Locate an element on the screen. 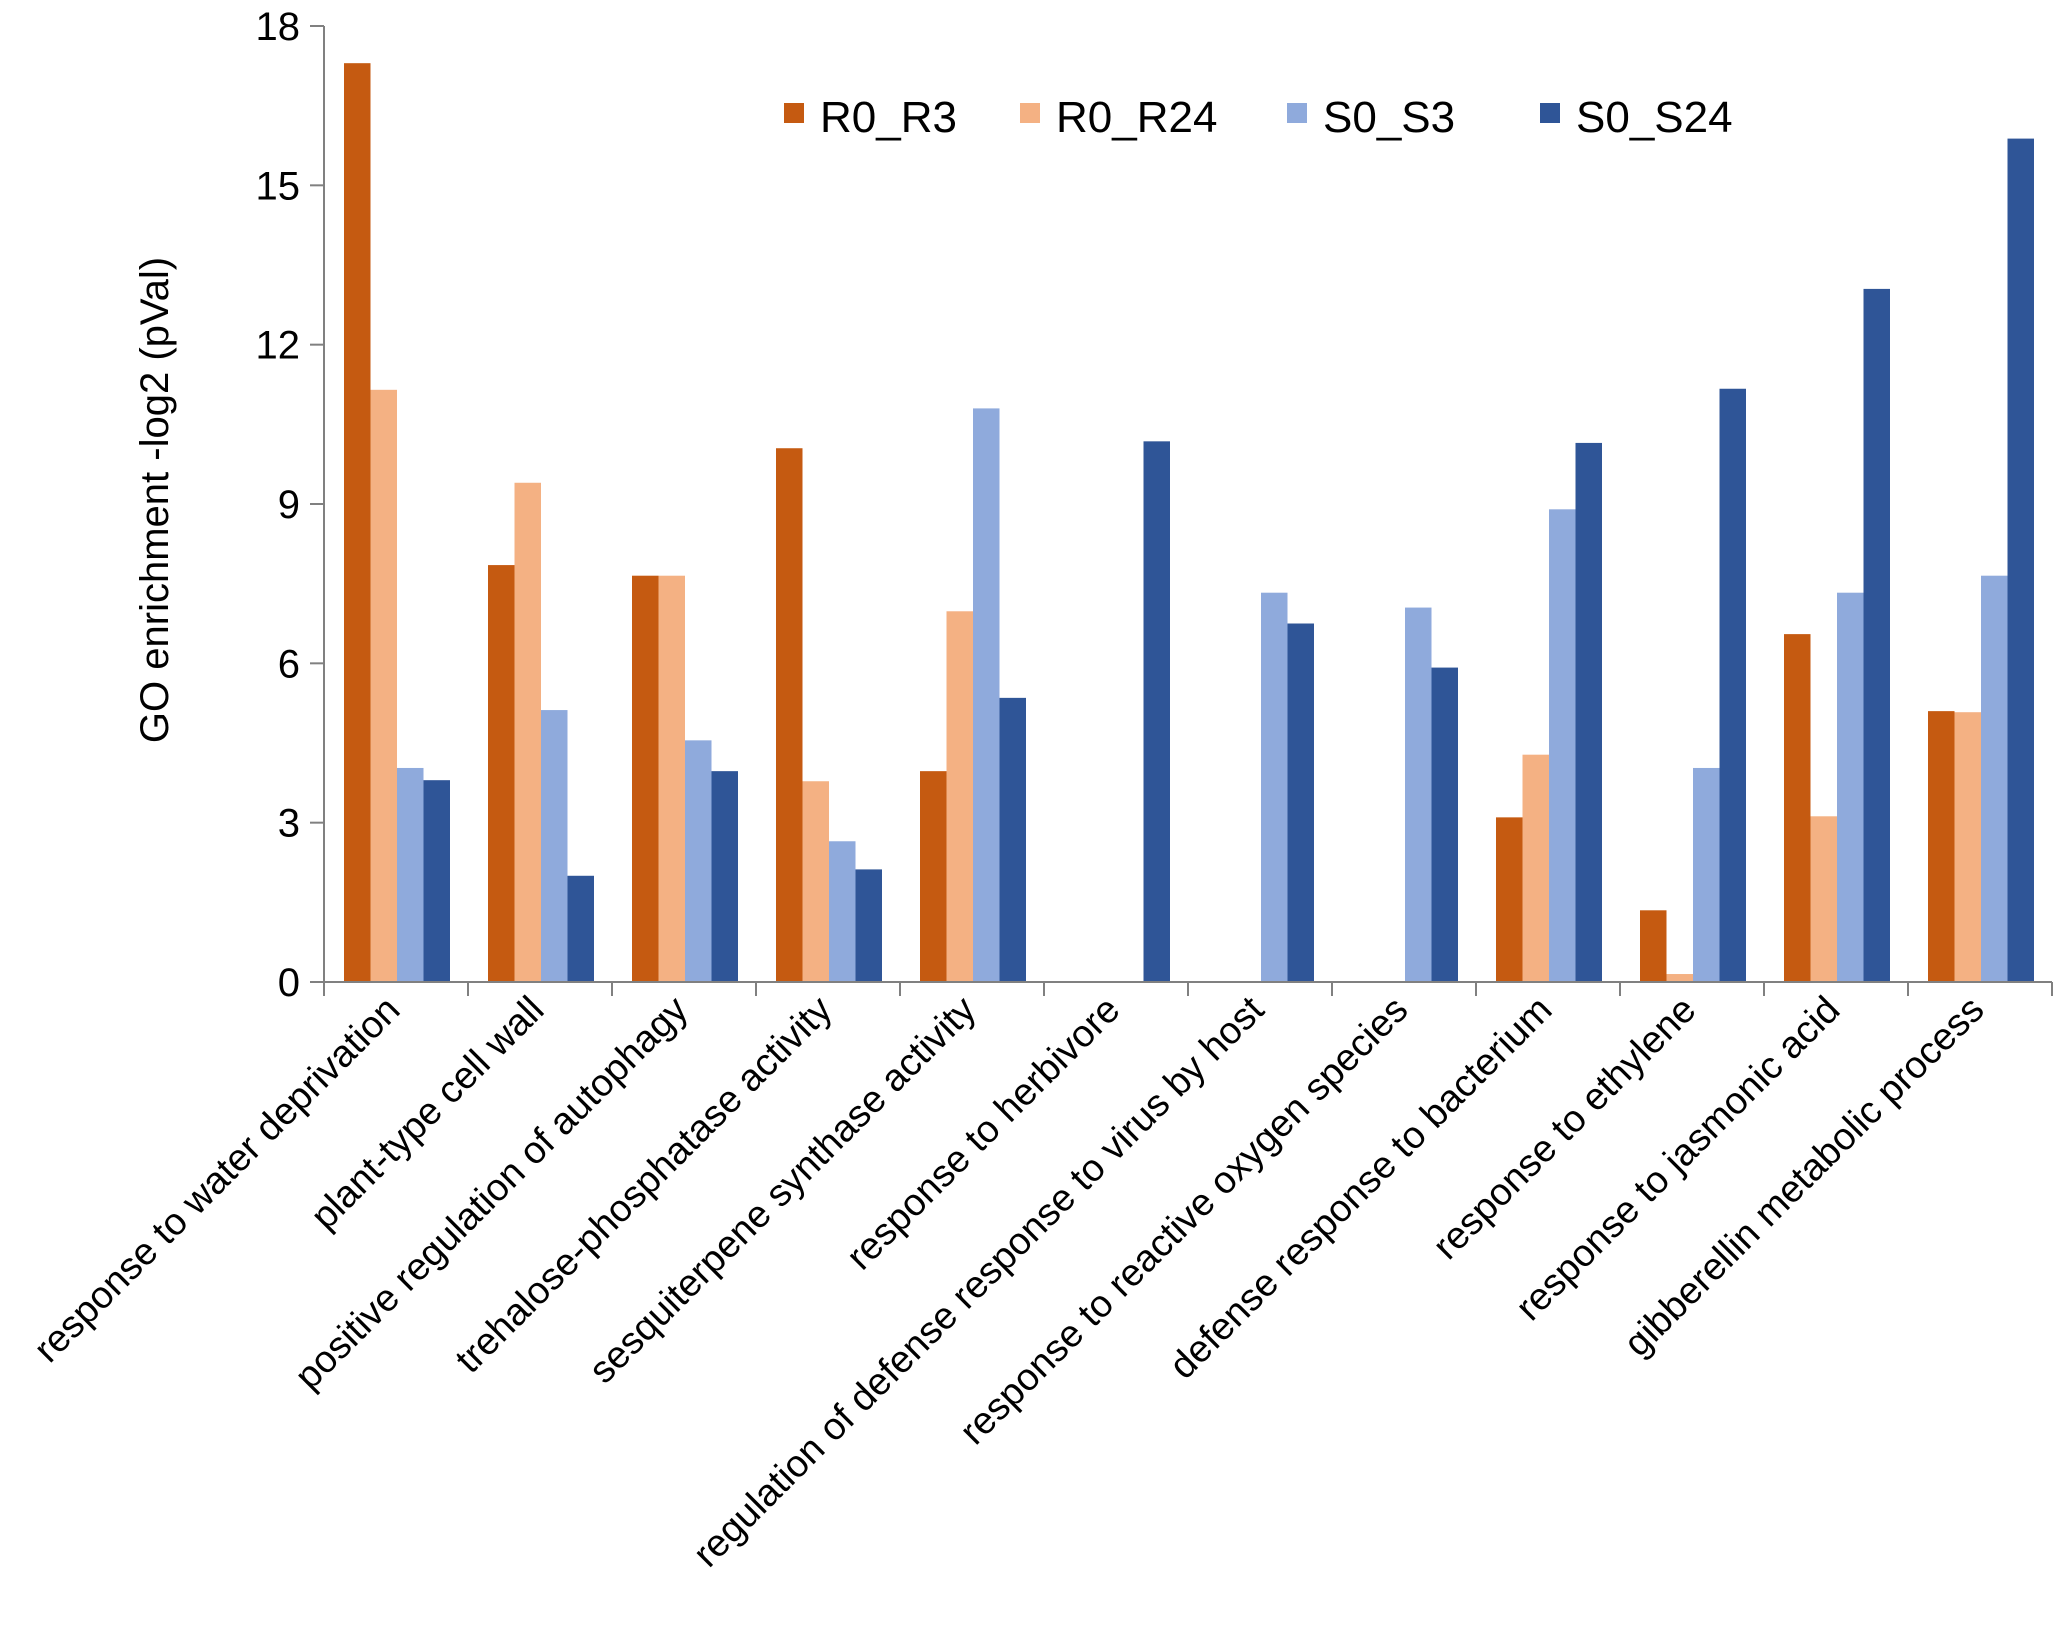 This screenshot has height=1650, width=2059. bar-r0-r24-plant-type-cell-wall is located at coordinates (527, 732).